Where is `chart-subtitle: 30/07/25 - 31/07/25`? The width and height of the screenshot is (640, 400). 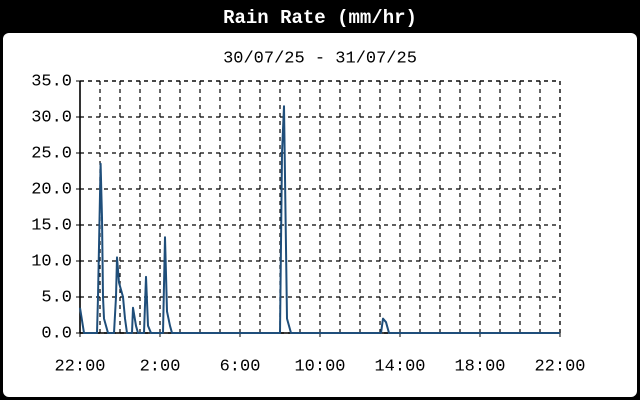
chart-subtitle: 30/07/25 - 31/07/25 is located at coordinates (320, 58).